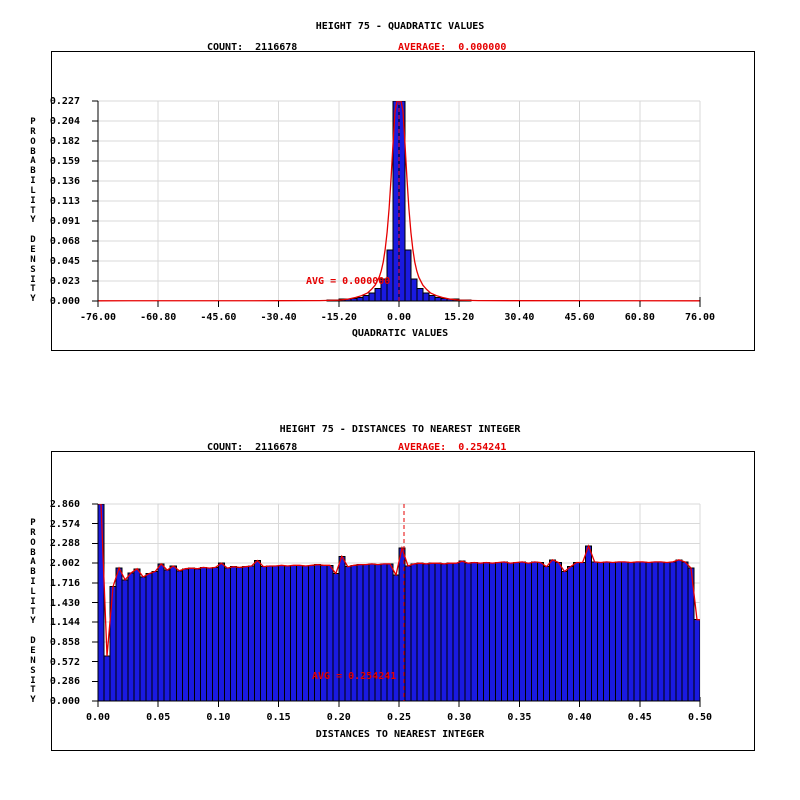 The height and width of the screenshot is (800, 800). I want to click on x-tick-label: 0.15, so click(278, 717).